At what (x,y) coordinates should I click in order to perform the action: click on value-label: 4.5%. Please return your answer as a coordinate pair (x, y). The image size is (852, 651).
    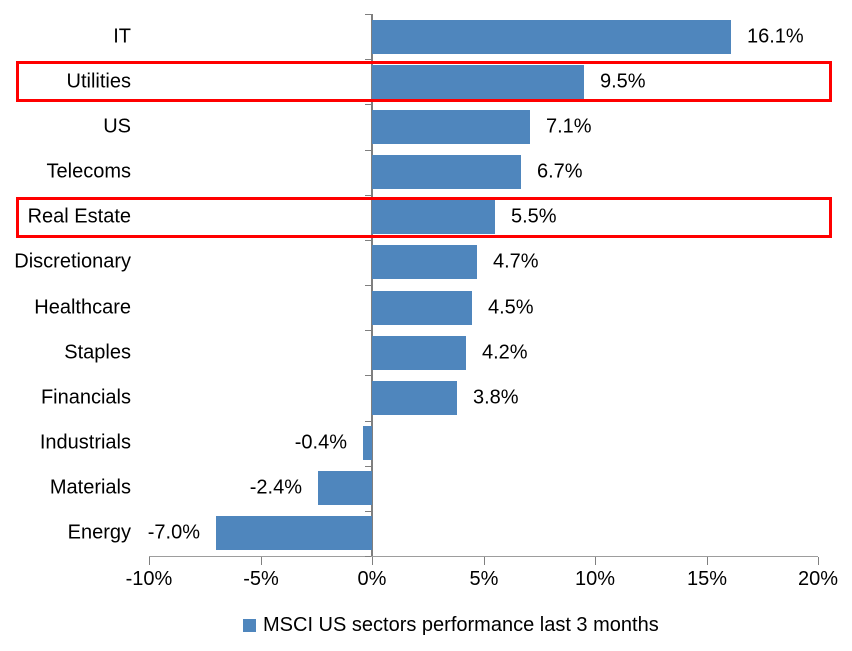
    Looking at the image, I should click on (511, 307).